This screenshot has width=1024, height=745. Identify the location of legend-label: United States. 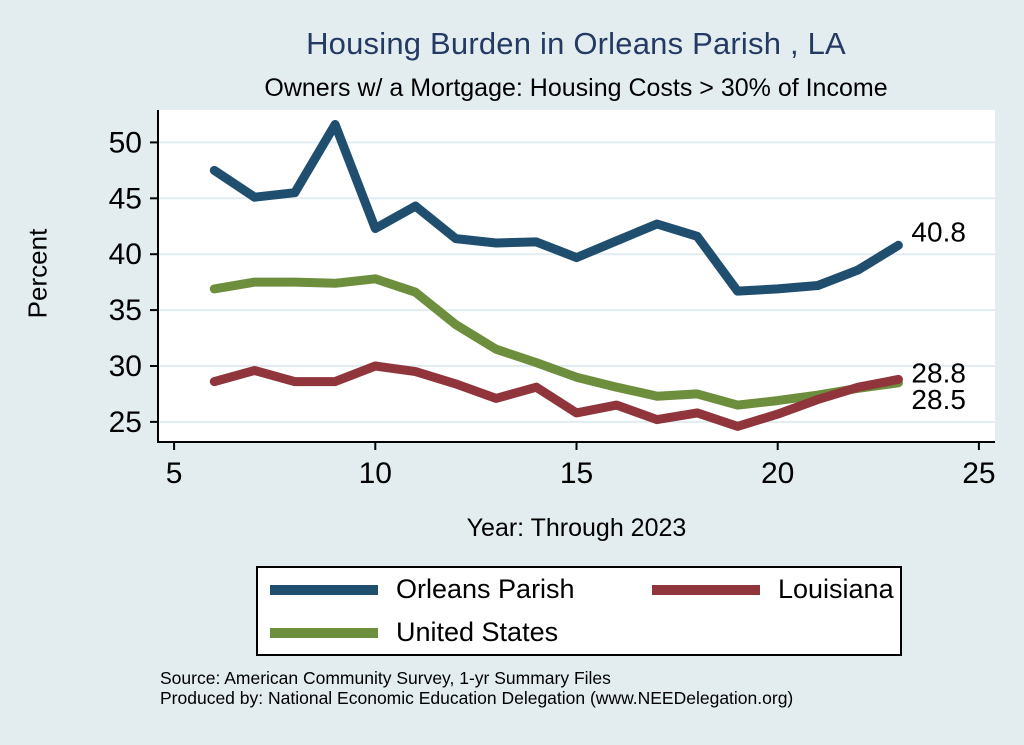
(477, 632).